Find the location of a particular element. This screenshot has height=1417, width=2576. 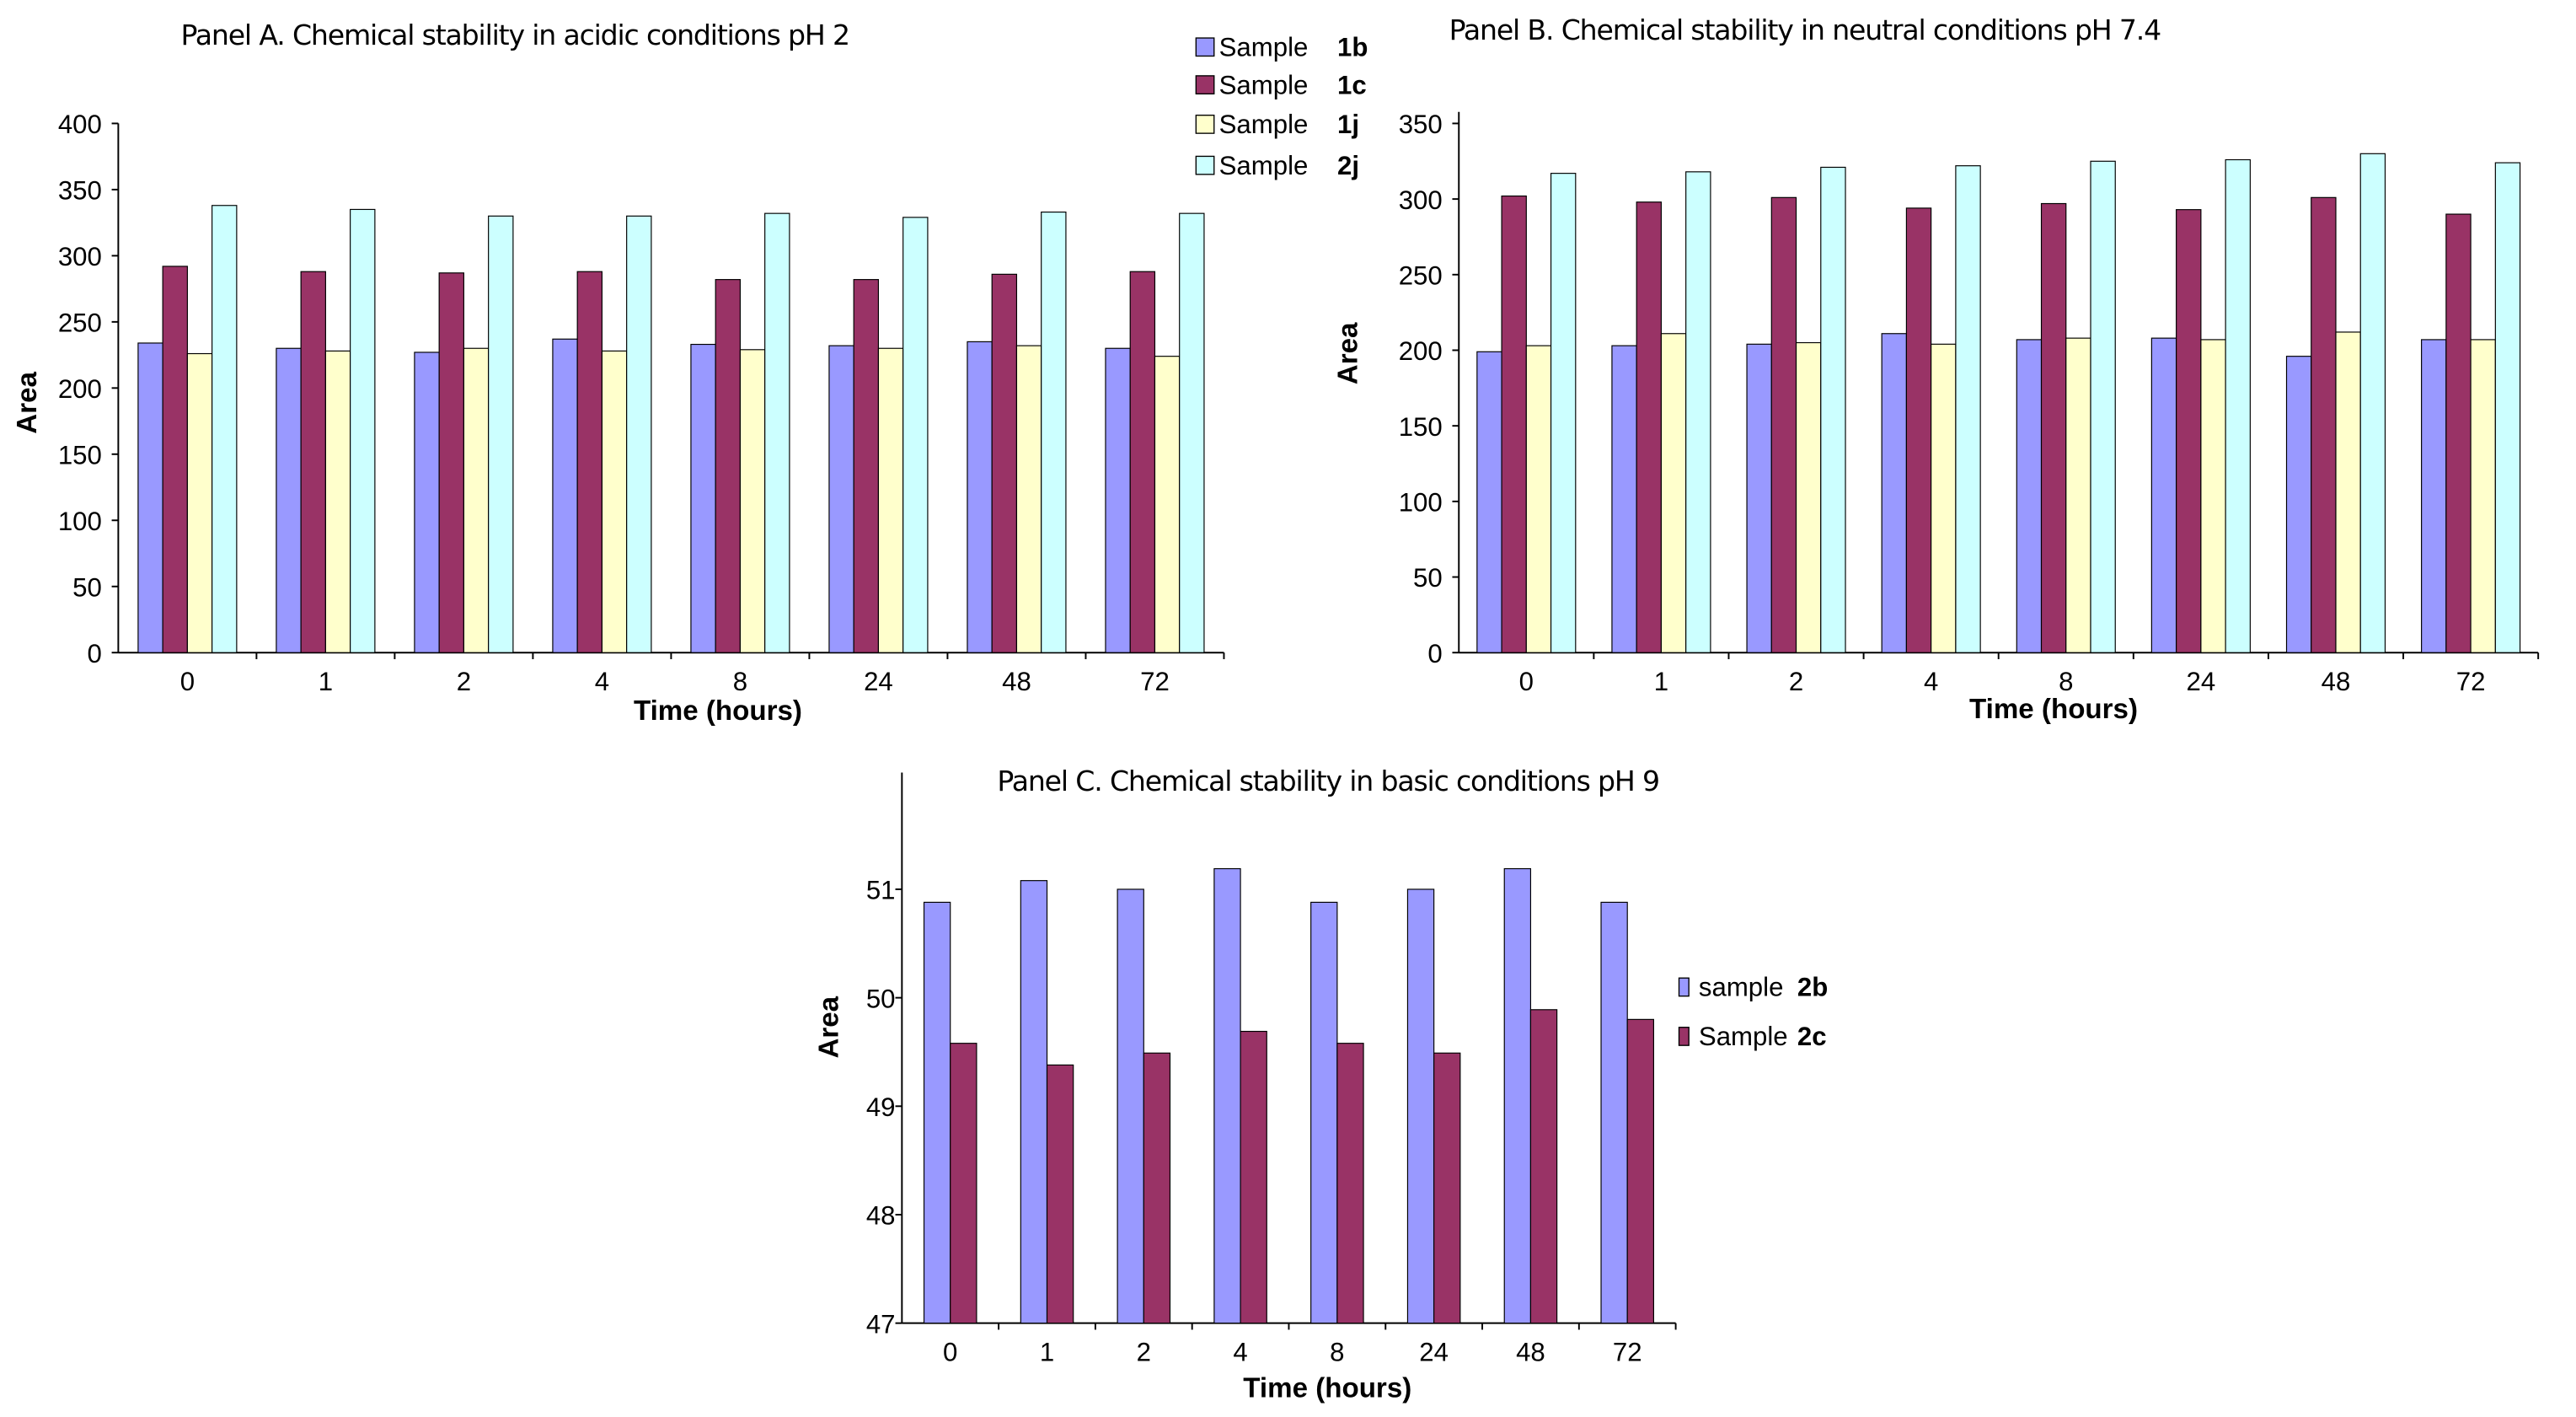

bar-2c-t1 is located at coordinates (1060, 1194).